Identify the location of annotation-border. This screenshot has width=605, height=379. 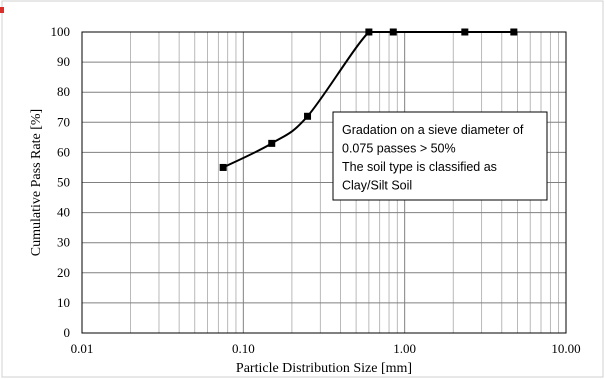
(440, 156).